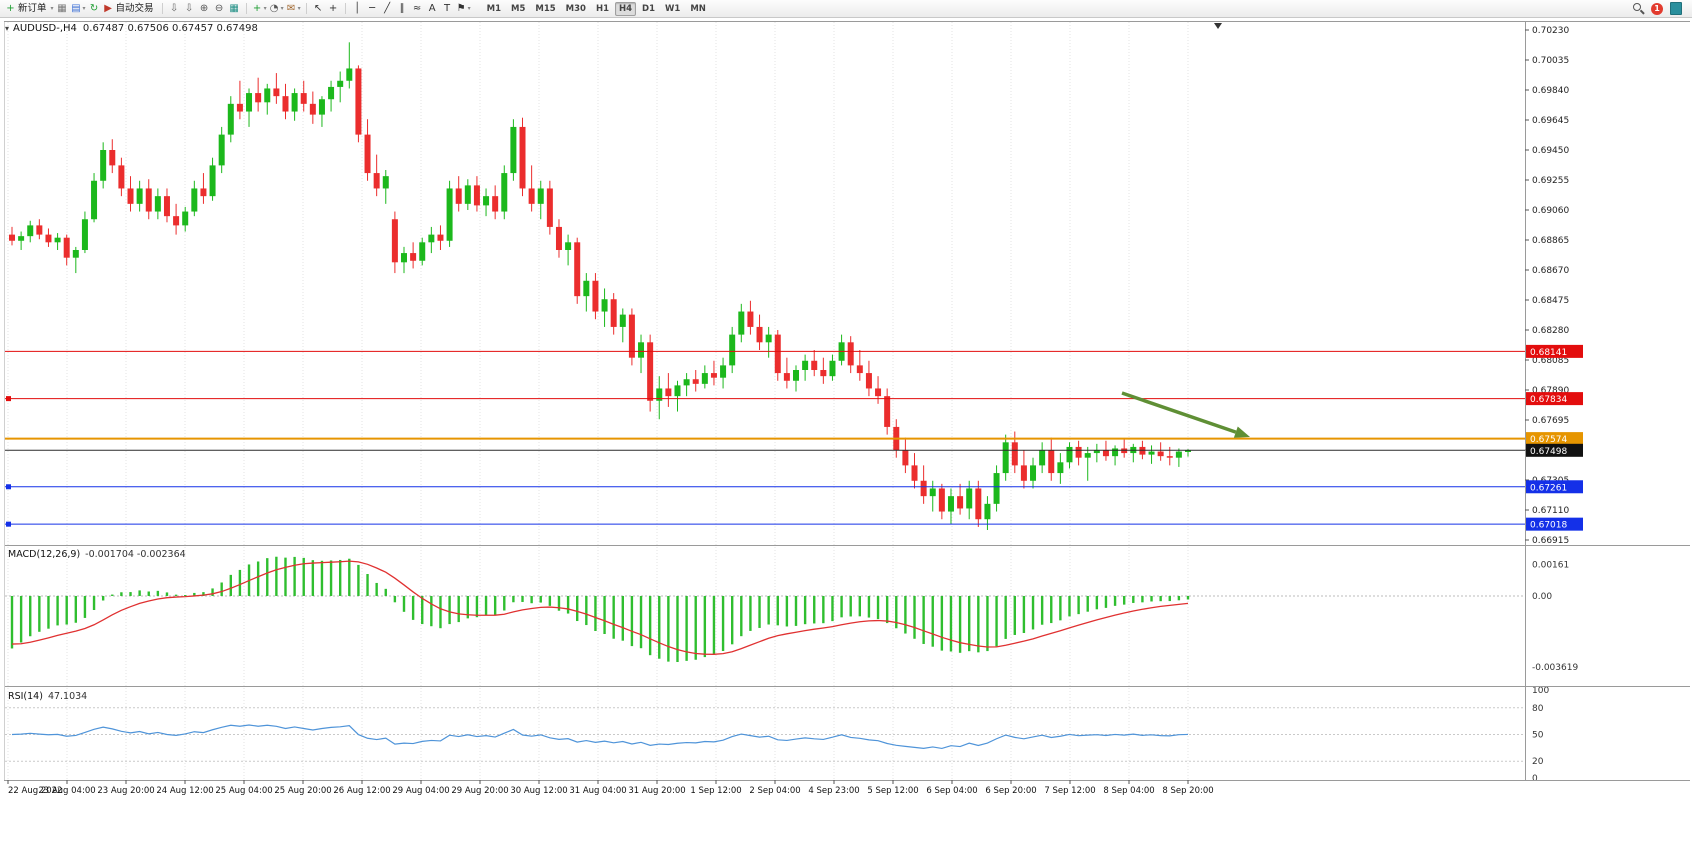 Image resolution: width=1692 pixels, height=843 pixels. I want to click on trend-arrow, so click(1185, 414).